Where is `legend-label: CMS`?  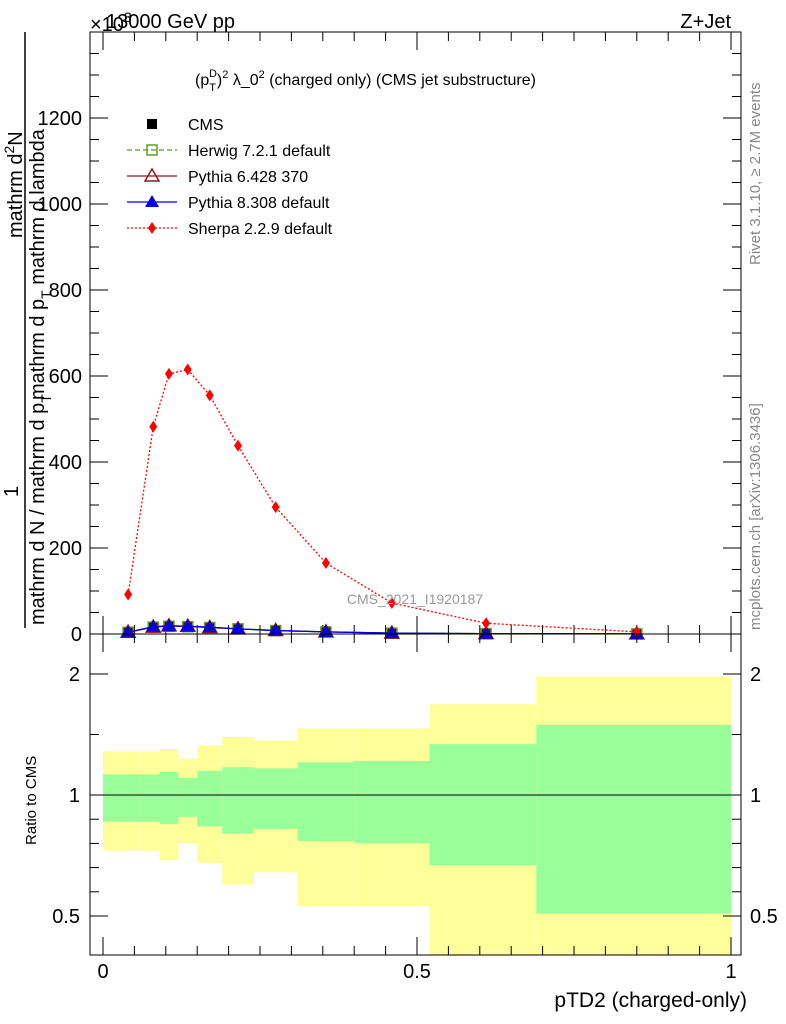
legend-label: CMS is located at coordinates (206, 125).